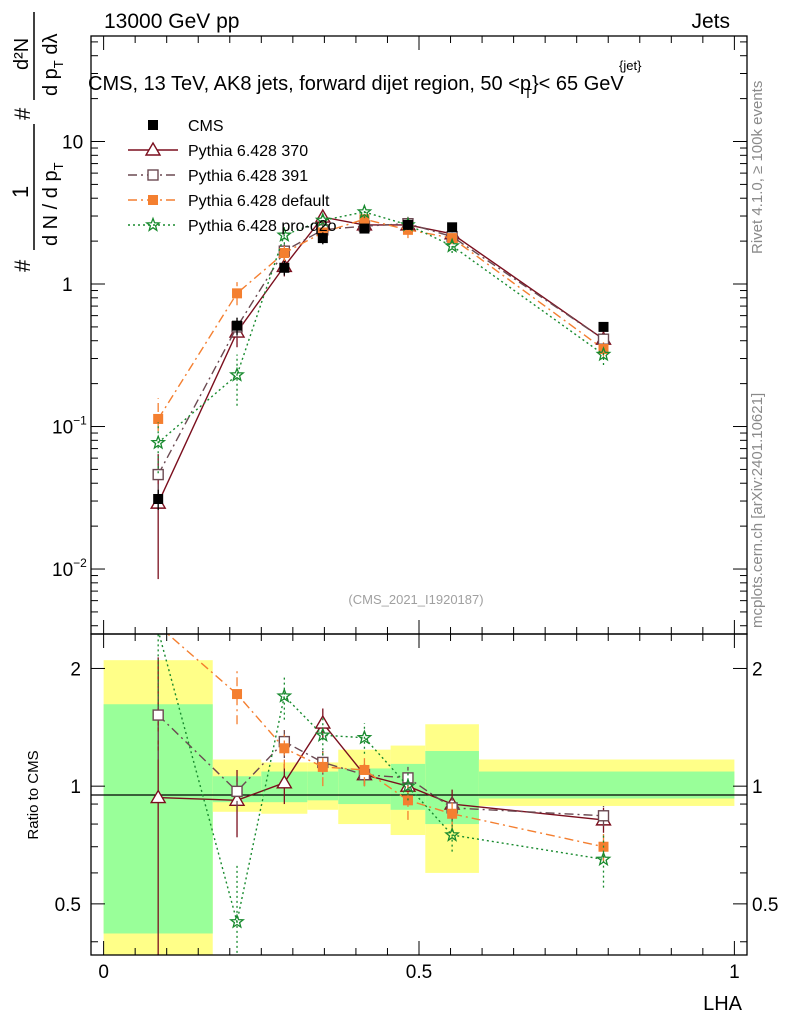 Image resolution: width=786 pixels, height=1024 pixels. I want to click on series-line-pythia-6-428-pro-q2o, so click(380, 327).